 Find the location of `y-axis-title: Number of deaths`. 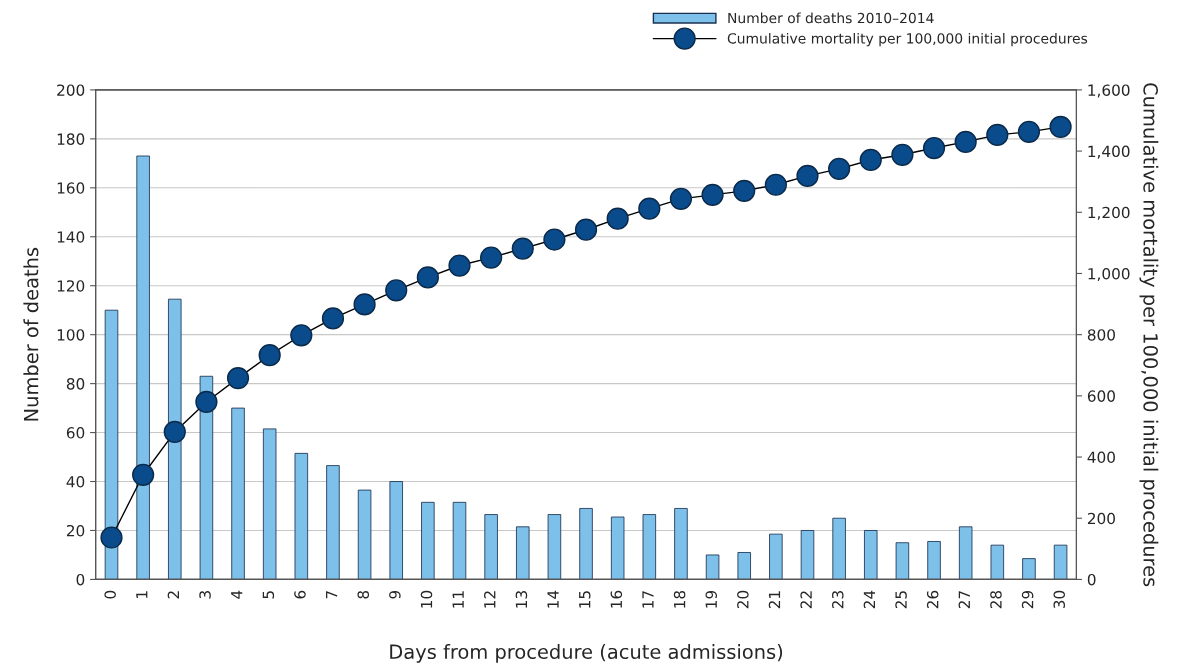

y-axis-title: Number of deaths is located at coordinates (31, 334).